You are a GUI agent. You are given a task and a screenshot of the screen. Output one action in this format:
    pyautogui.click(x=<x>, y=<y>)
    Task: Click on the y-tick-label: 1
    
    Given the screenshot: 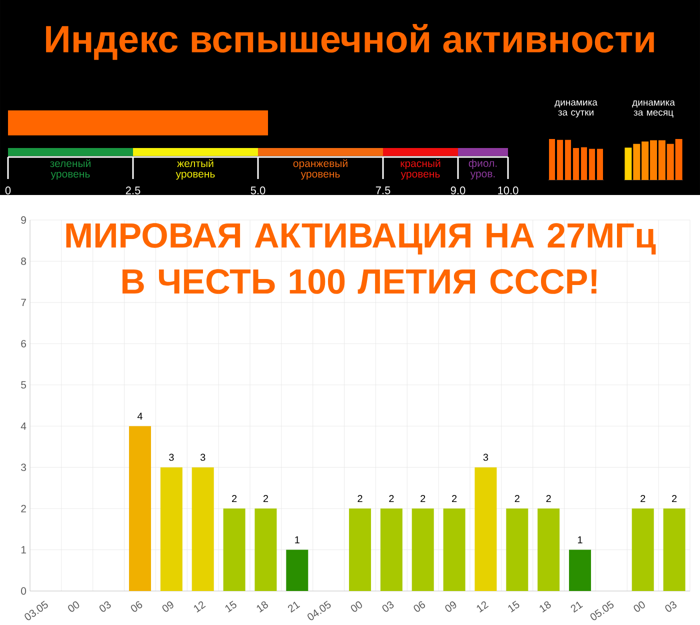 What is the action you would take?
    pyautogui.click(x=23, y=550)
    